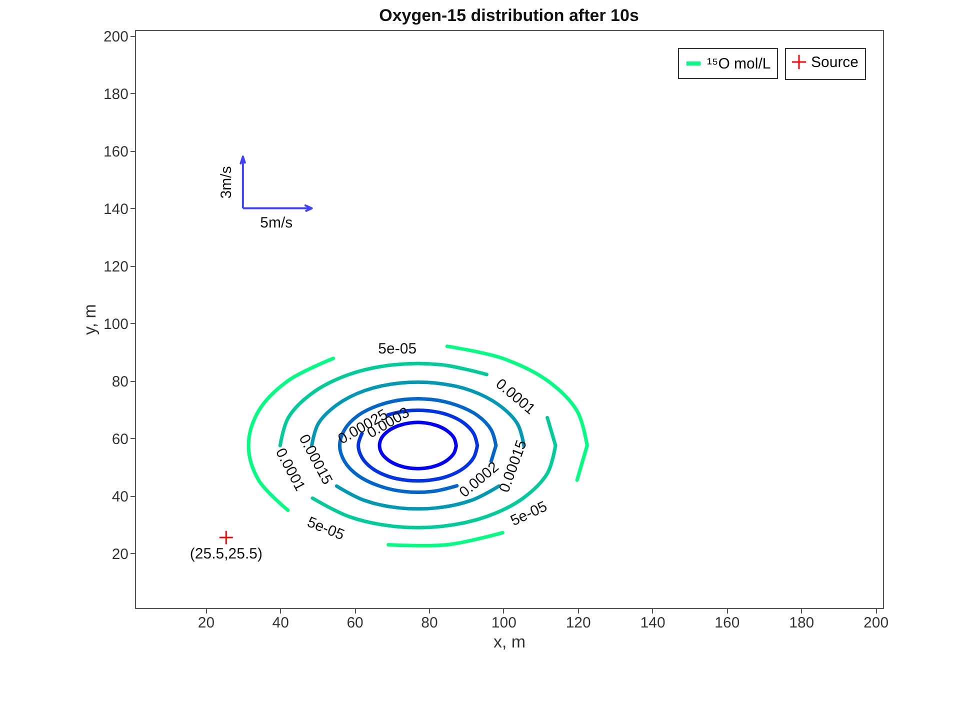  What do you see at coordinates (226, 554) in the screenshot?
I see `annotation: (25.5,25.5)` at bounding box center [226, 554].